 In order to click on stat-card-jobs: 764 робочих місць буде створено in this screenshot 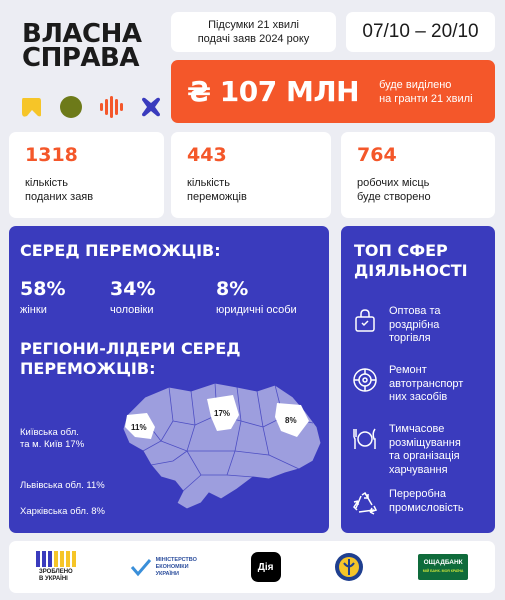, I will do `click(418, 175)`.